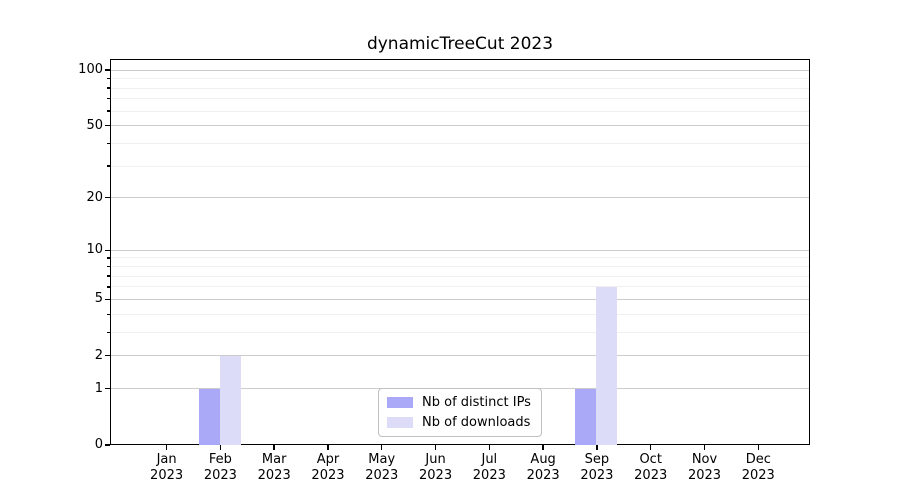 The image size is (900, 500). Describe the element at coordinates (460, 412) in the screenshot. I see `chart-legend: Nb of distinct IPs Nb of downloads` at that location.